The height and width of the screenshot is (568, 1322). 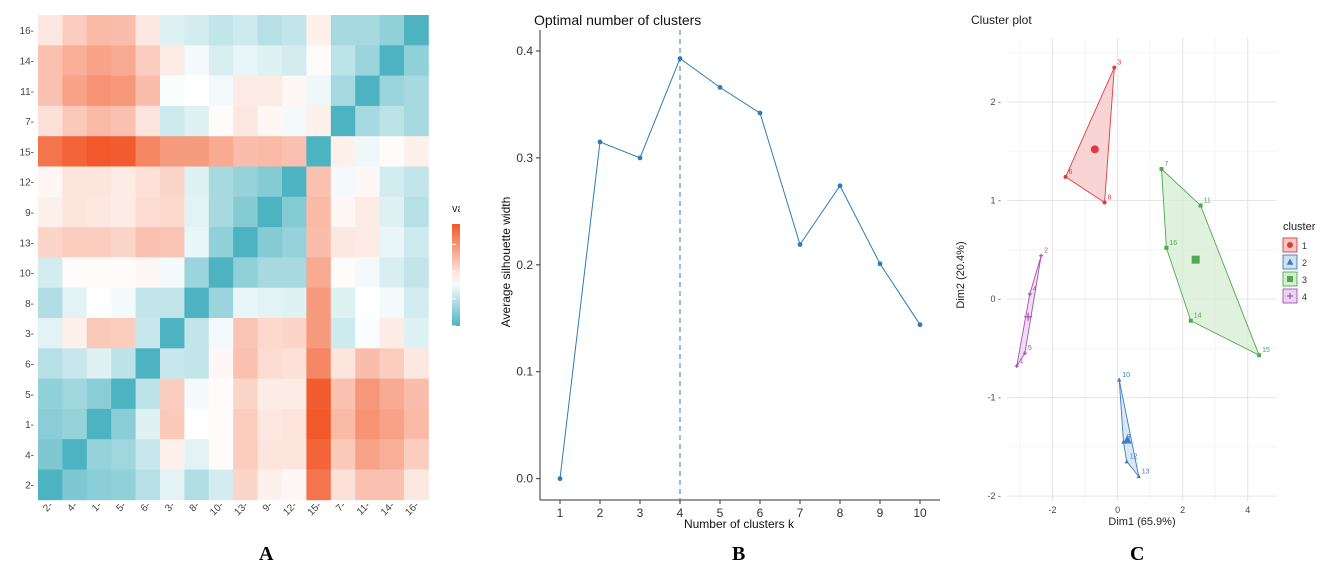 I want to click on cluster-point-label: 12, so click(x=1134, y=457).